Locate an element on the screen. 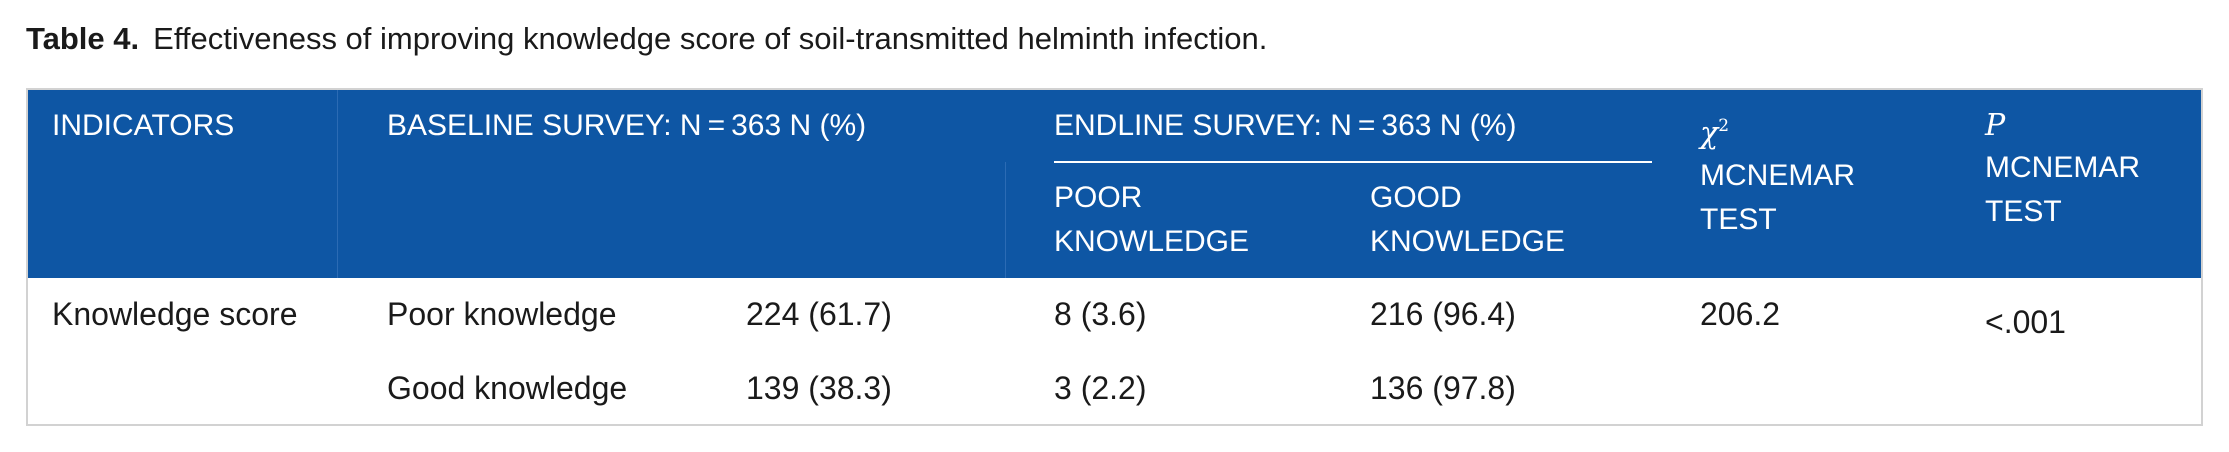  caption-label: Table 4. is located at coordinates (83, 38).